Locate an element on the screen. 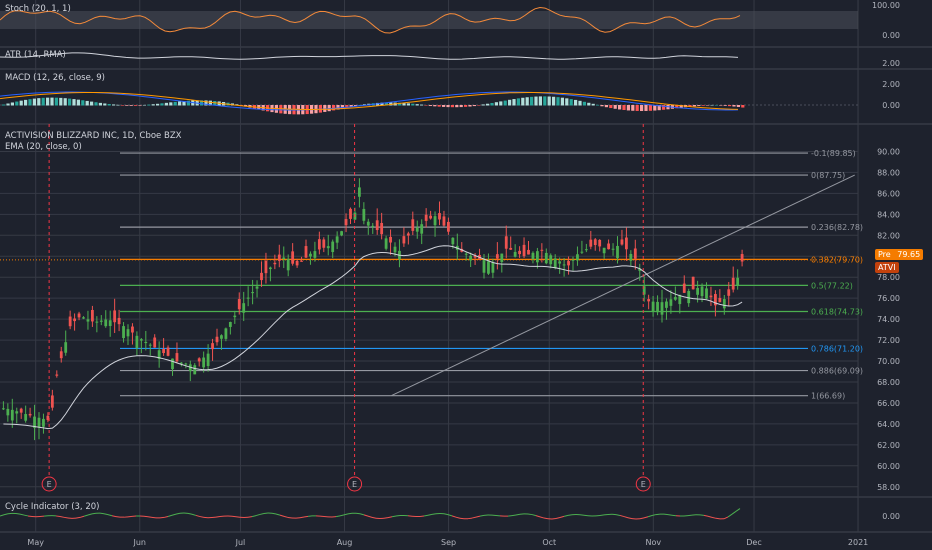  y-tick-label-5: 68.00 is located at coordinates (888, 382).